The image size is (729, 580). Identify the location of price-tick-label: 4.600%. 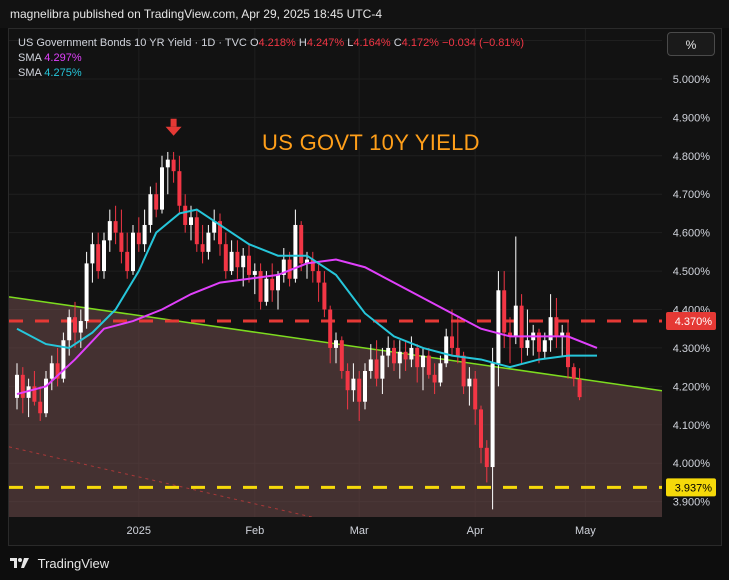
(692, 234).